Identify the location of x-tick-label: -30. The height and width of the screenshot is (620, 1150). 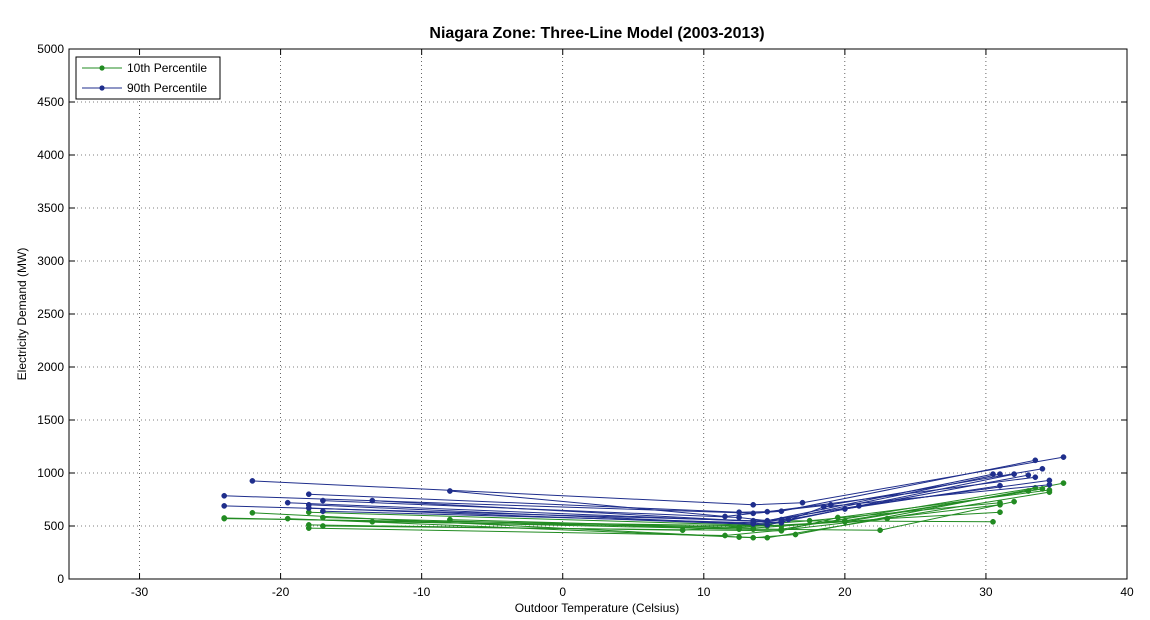
(140, 592).